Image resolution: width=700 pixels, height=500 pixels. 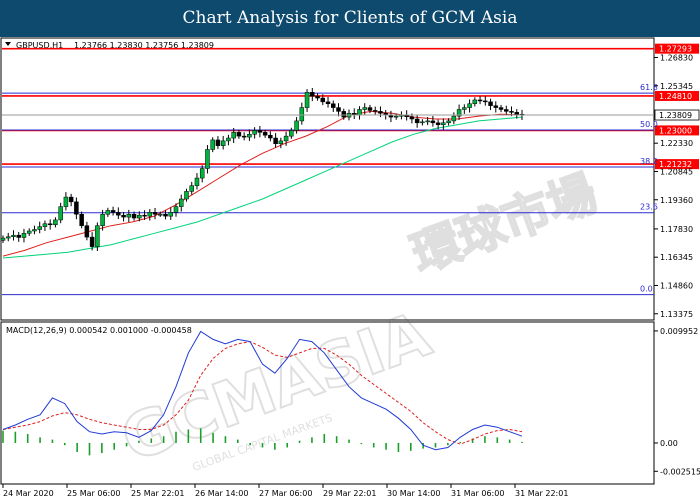 I want to click on level-price-label: 1.23000, so click(x=675, y=130).